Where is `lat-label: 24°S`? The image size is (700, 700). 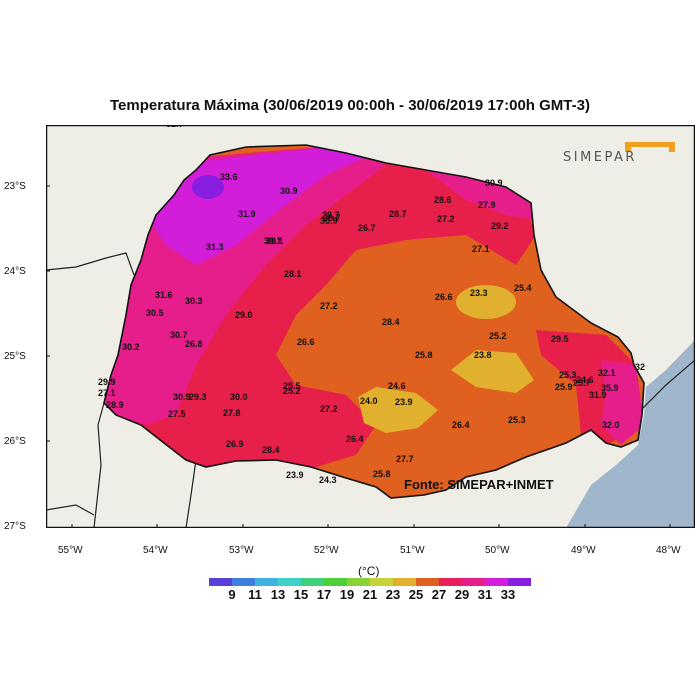
lat-label: 24°S is located at coordinates (15, 271).